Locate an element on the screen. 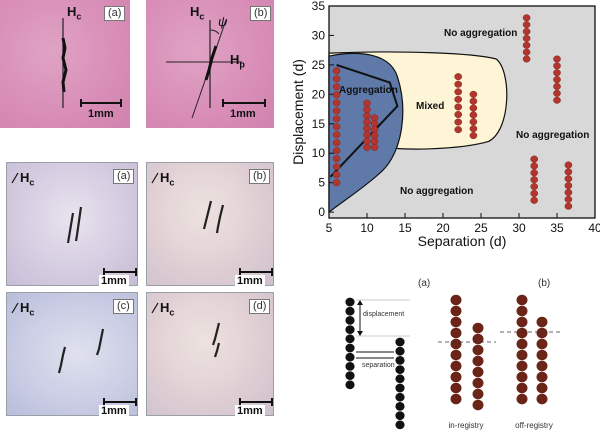 This screenshot has width=600, height=432. micro-photo-d: Hc (d) 1mm is located at coordinates (210, 354).